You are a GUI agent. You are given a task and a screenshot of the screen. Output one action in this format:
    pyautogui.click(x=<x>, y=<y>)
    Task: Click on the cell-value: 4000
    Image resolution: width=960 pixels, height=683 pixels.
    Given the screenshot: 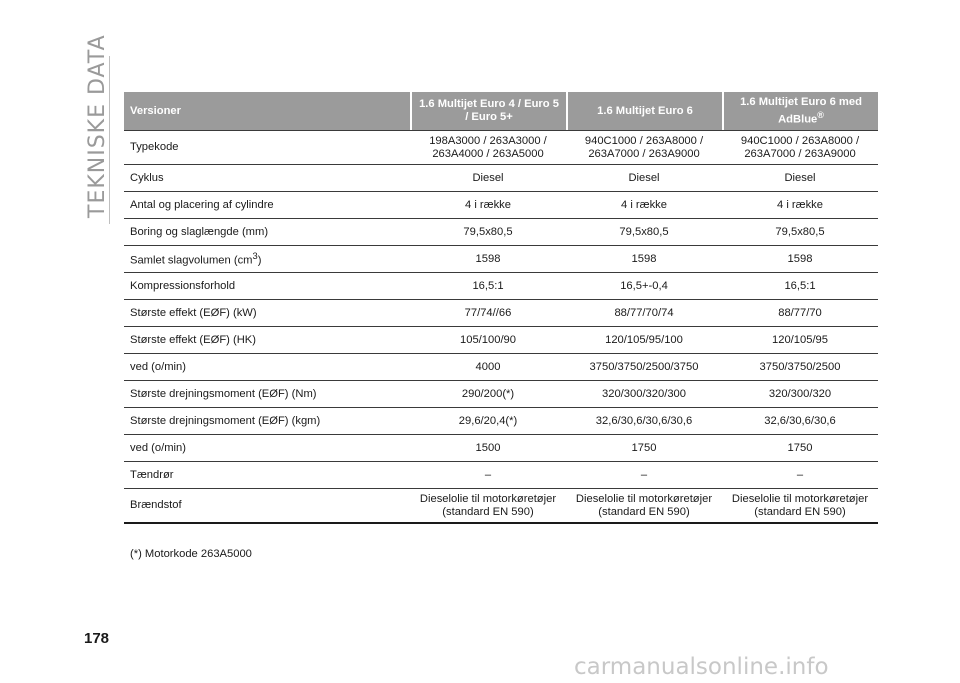 What is the action you would take?
    pyautogui.click(x=488, y=367)
    